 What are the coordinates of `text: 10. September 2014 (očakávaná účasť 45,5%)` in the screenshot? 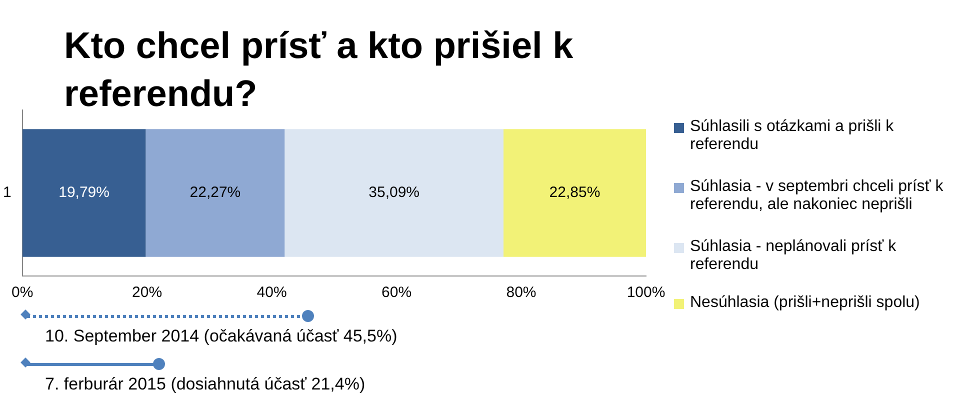 It's located at (221, 336).